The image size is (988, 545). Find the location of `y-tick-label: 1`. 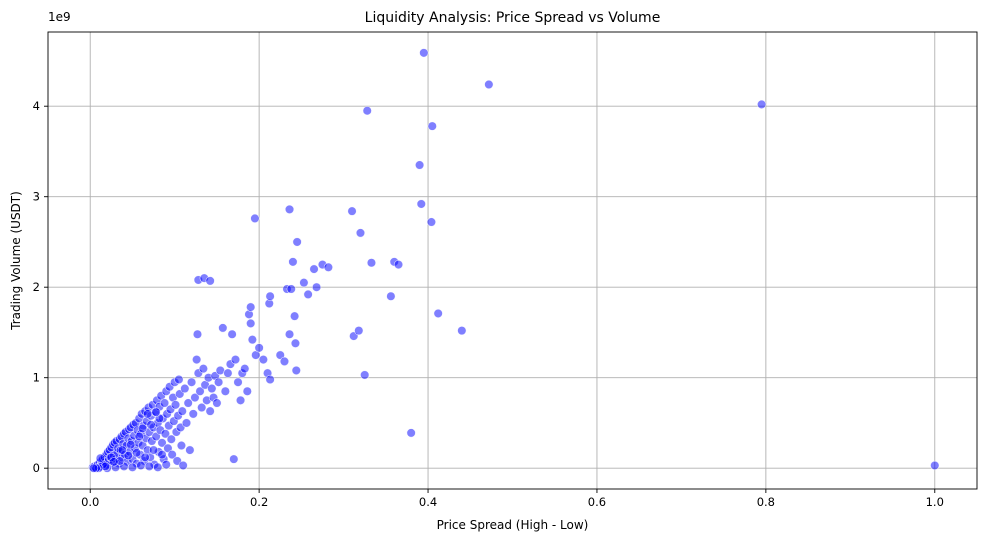

y-tick-label: 1 is located at coordinates (36, 378).